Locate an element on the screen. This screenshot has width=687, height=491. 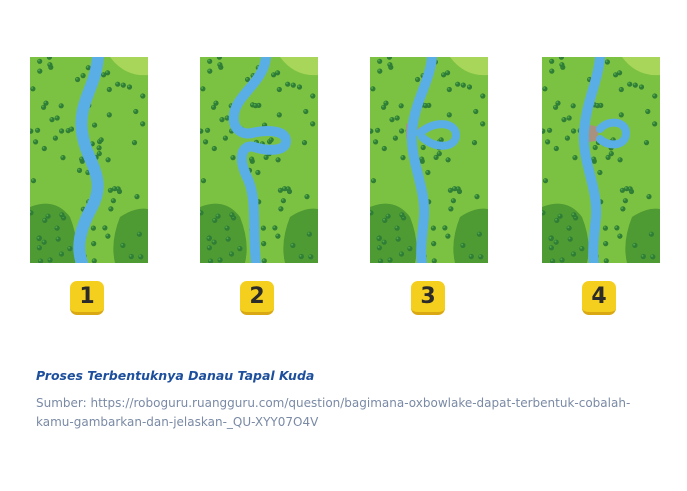
river is located at coordinates (88, 160).